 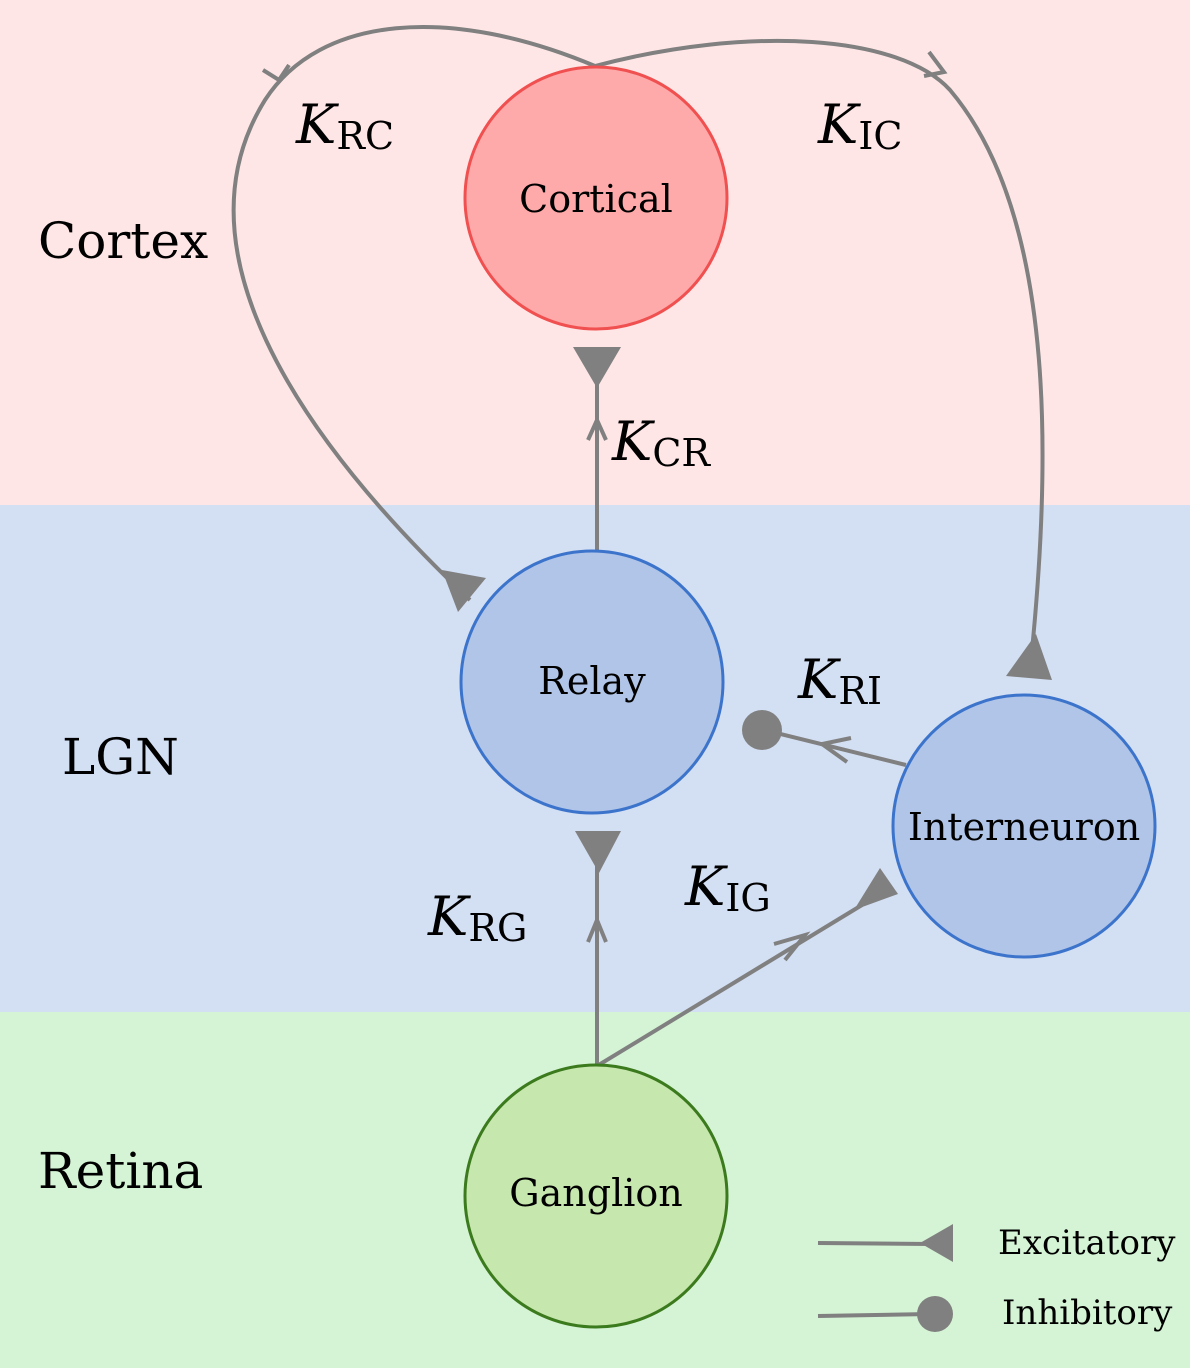 I want to click on retina-label: Retina, so click(x=120, y=1171).